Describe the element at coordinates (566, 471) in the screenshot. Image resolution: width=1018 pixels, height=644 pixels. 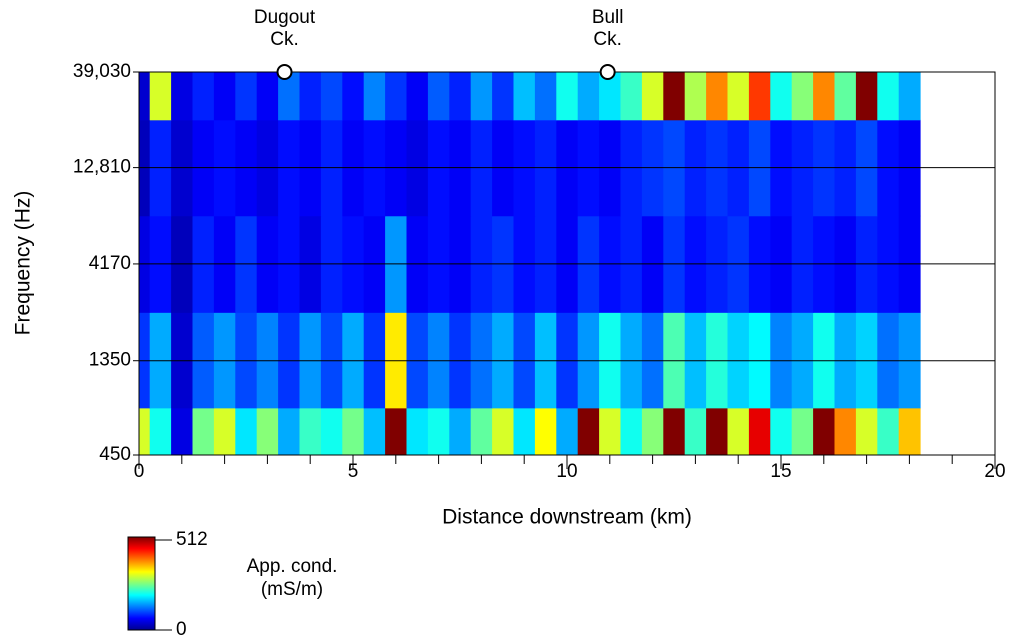
I see `x-tick-label: 10` at that location.